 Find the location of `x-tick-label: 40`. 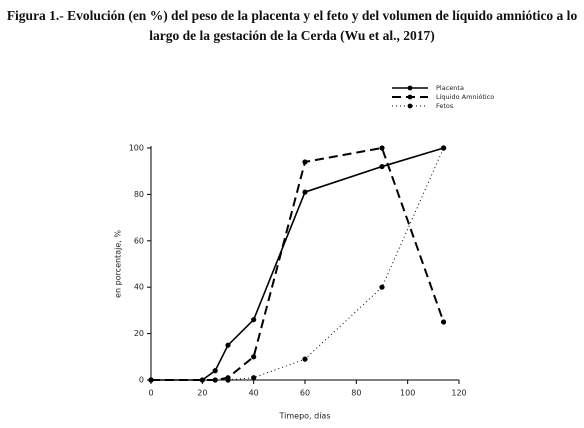

x-tick-label: 40 is located at coordinates (254, 393).